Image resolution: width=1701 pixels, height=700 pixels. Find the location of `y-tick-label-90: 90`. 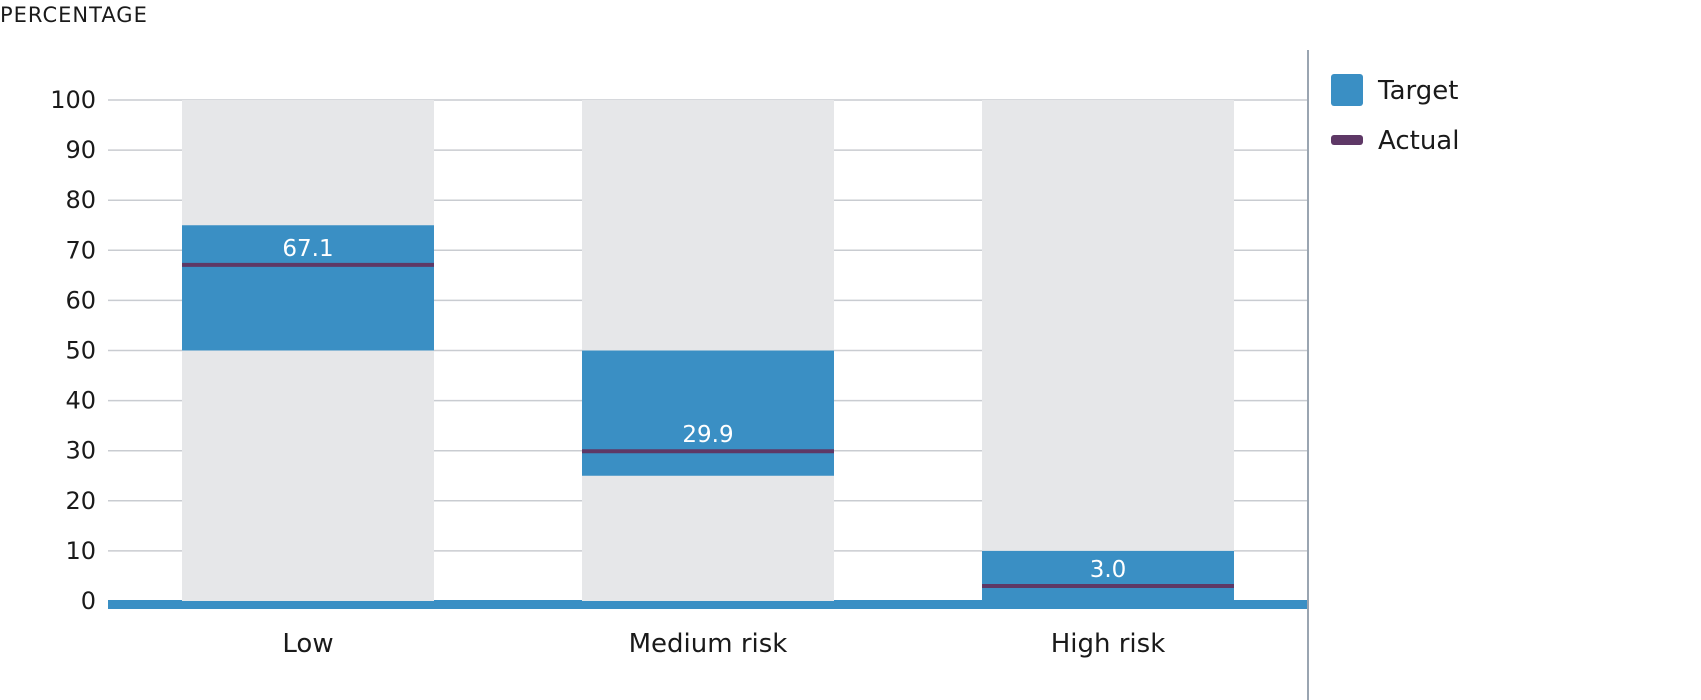

y-tick-label-90: 90 is located at coordinates (80, 150).